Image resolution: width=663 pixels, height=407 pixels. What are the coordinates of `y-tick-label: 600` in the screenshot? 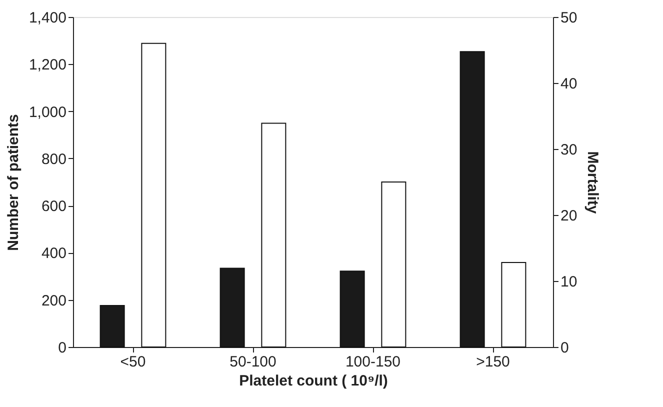 It's located at (53, 207).